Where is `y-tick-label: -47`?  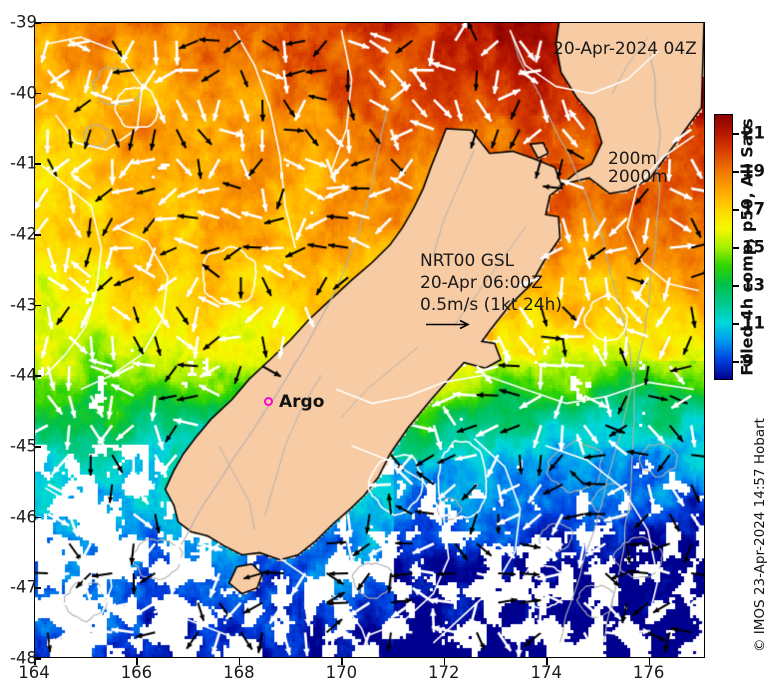 y-tick-label: -47 is located at coordinates (23, 587).